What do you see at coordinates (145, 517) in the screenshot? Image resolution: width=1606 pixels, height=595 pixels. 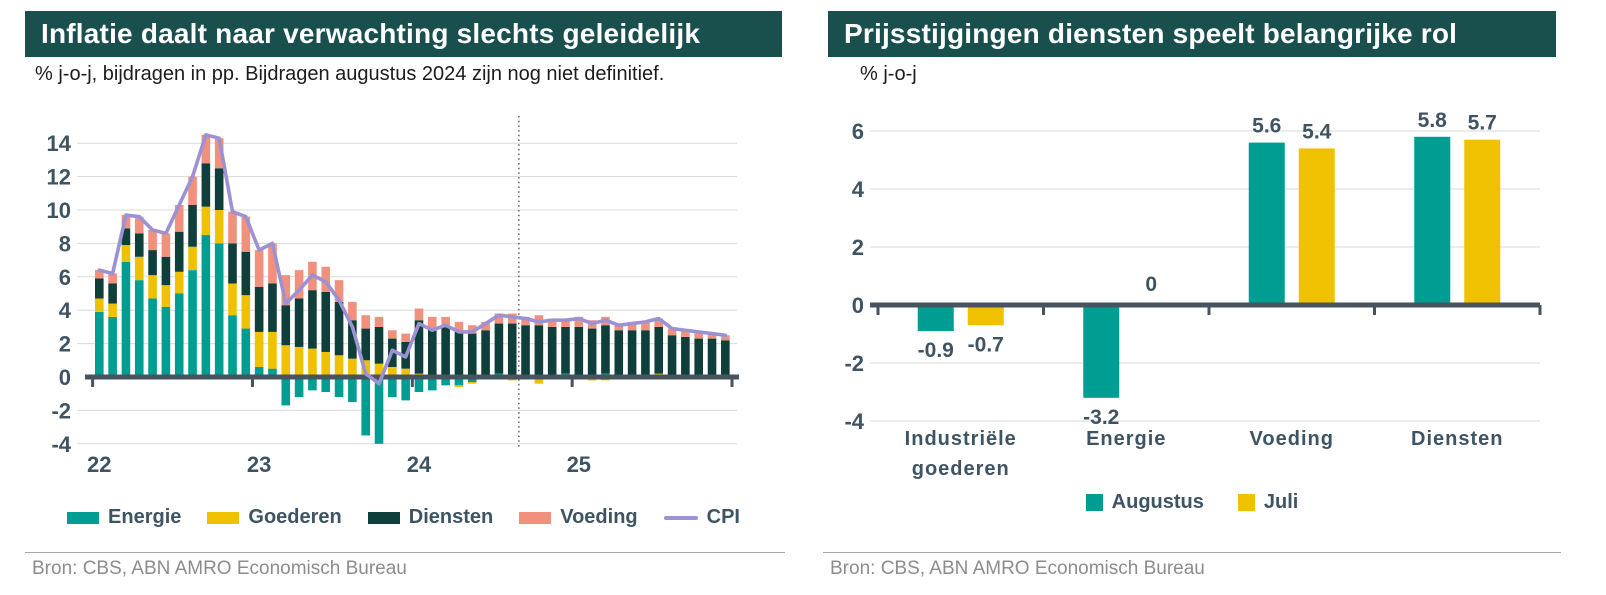 I see `legend-label: Energie` at bounding box center [145, 517].